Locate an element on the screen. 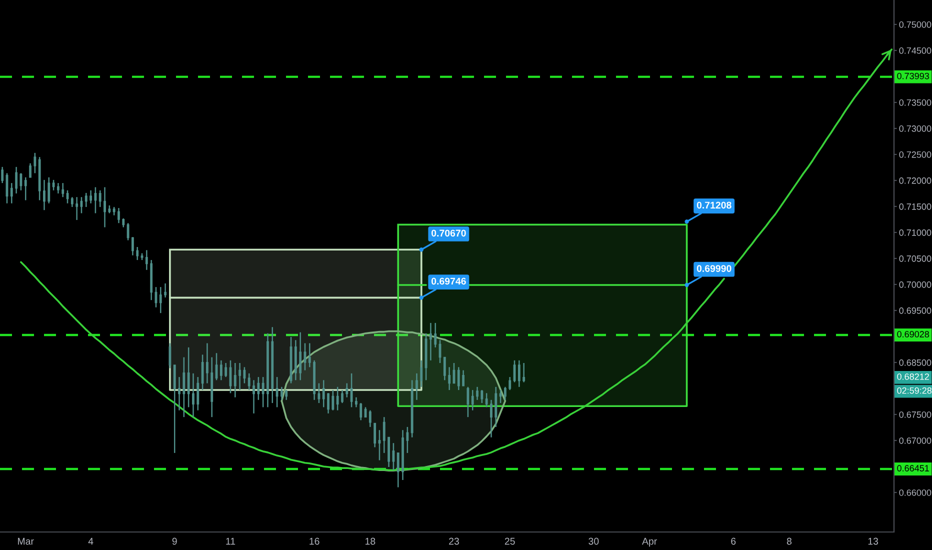  data-label: 0.71208 is located at coordinates (714, 205).